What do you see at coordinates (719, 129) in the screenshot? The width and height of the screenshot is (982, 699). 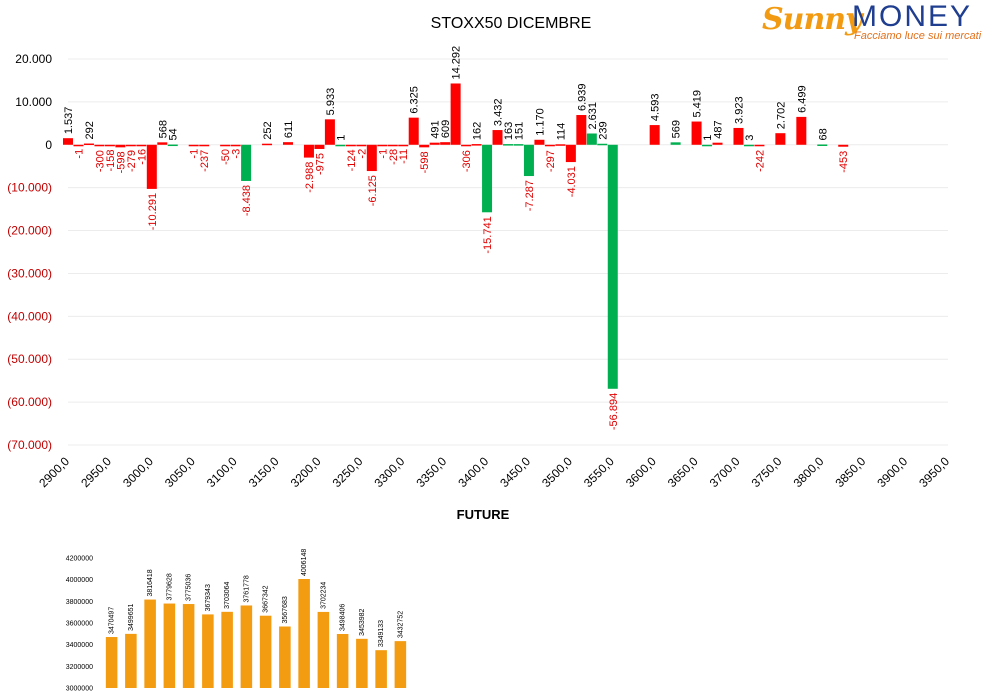 I see `data-label: 487` at bounding box center [719, 129].